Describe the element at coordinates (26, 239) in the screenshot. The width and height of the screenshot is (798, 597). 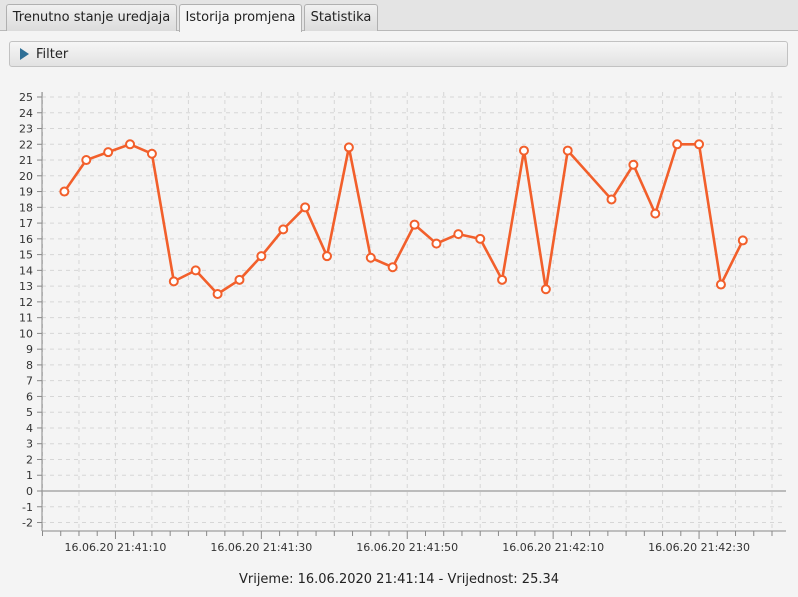
I see `y-tick-label: 16` at that location.